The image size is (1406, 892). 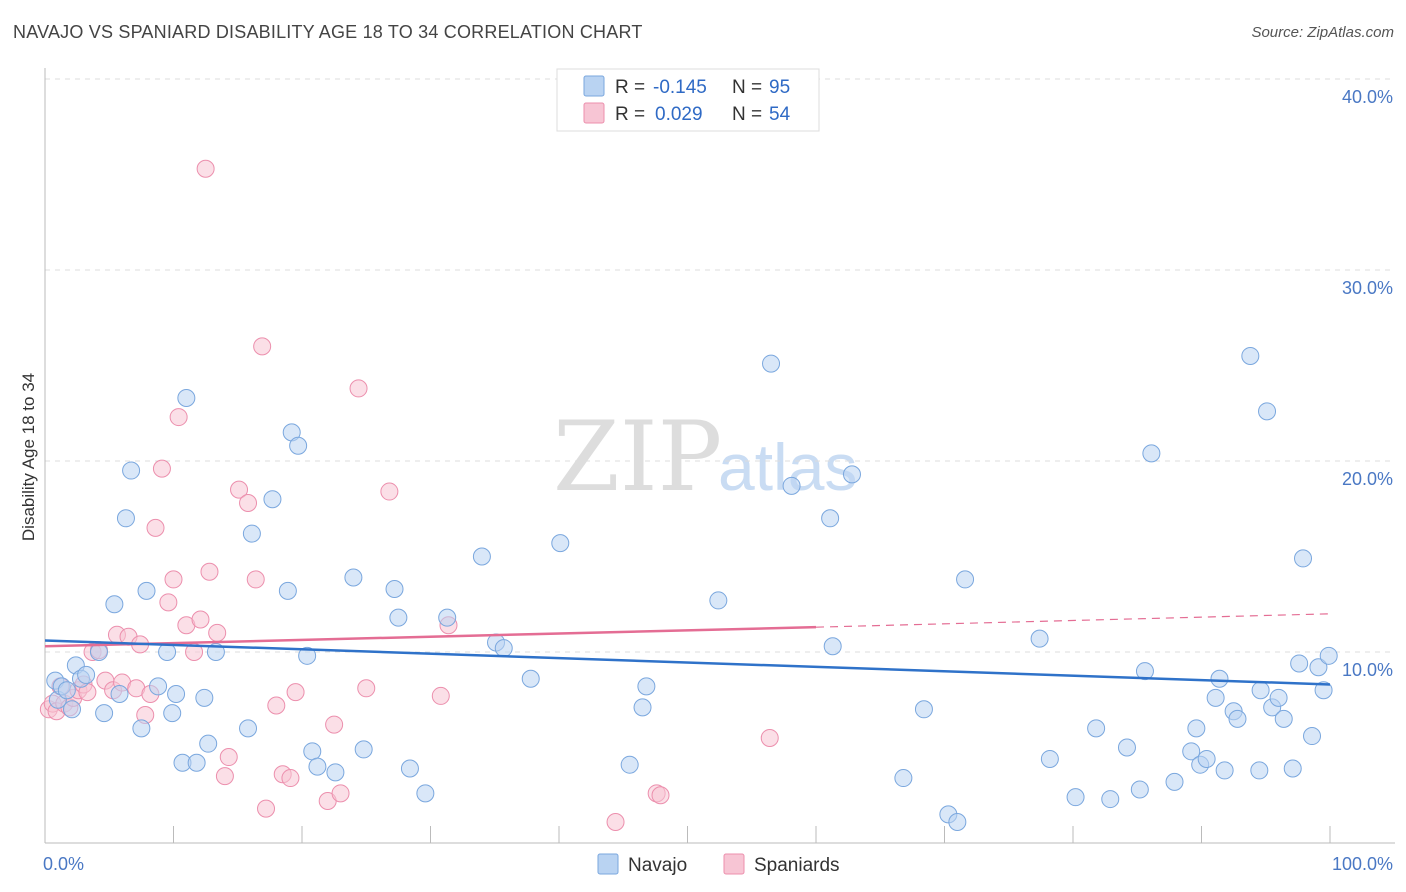 I want to click on bottom-legend-navajo: Navajo, so click(x=657, y=865).